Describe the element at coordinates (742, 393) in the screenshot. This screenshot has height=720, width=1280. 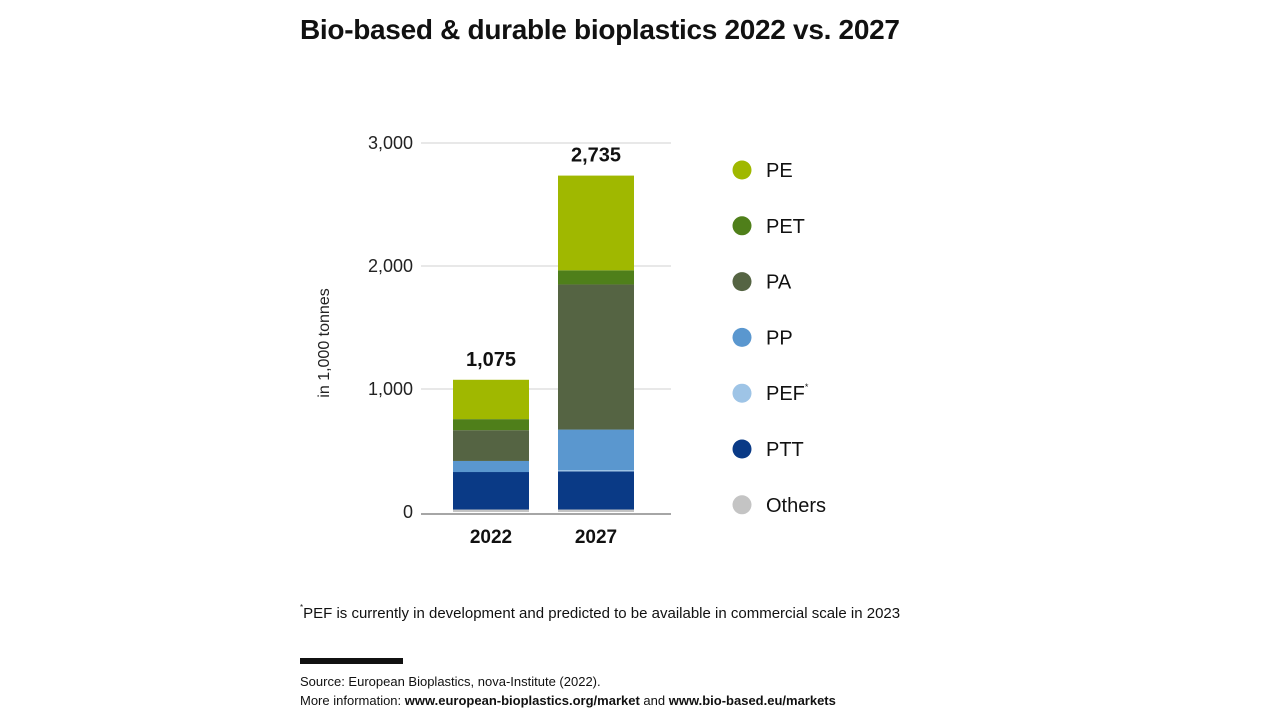
I see `legend-swatch-pef` at that location.